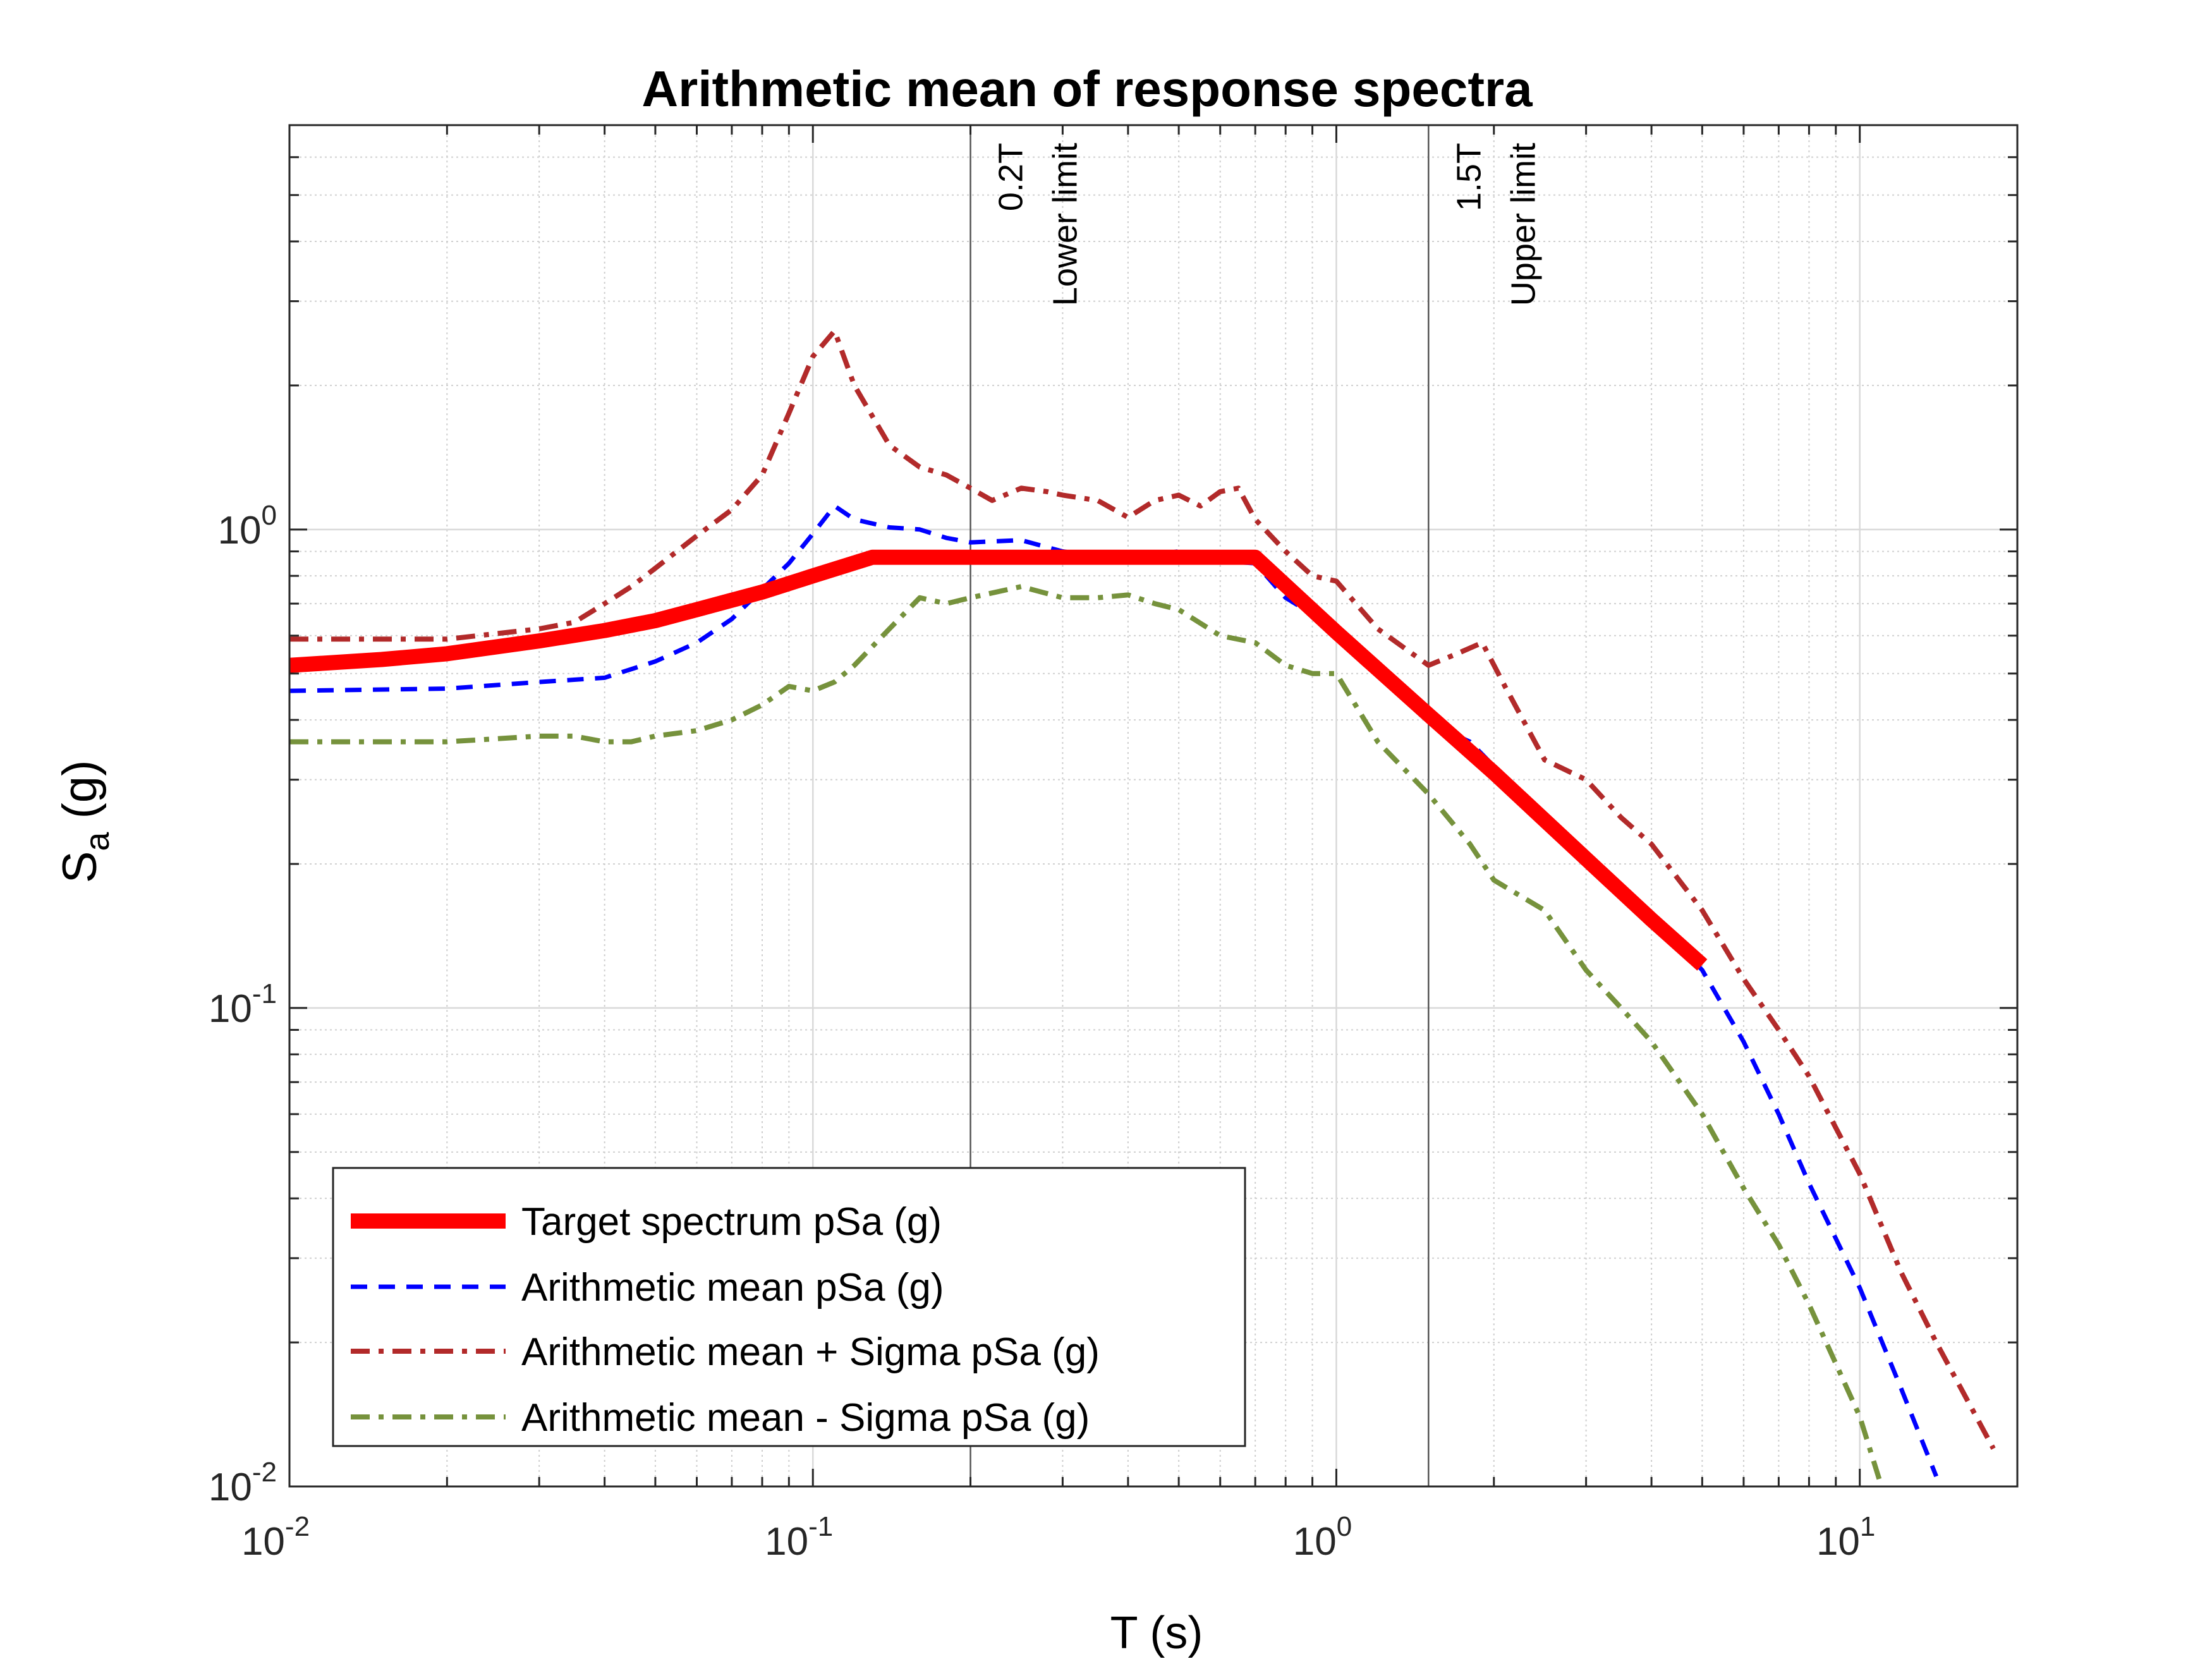 The image size is (2212, 1659). I want to click on x-axis-label: T (s), so click(1156, 1633).